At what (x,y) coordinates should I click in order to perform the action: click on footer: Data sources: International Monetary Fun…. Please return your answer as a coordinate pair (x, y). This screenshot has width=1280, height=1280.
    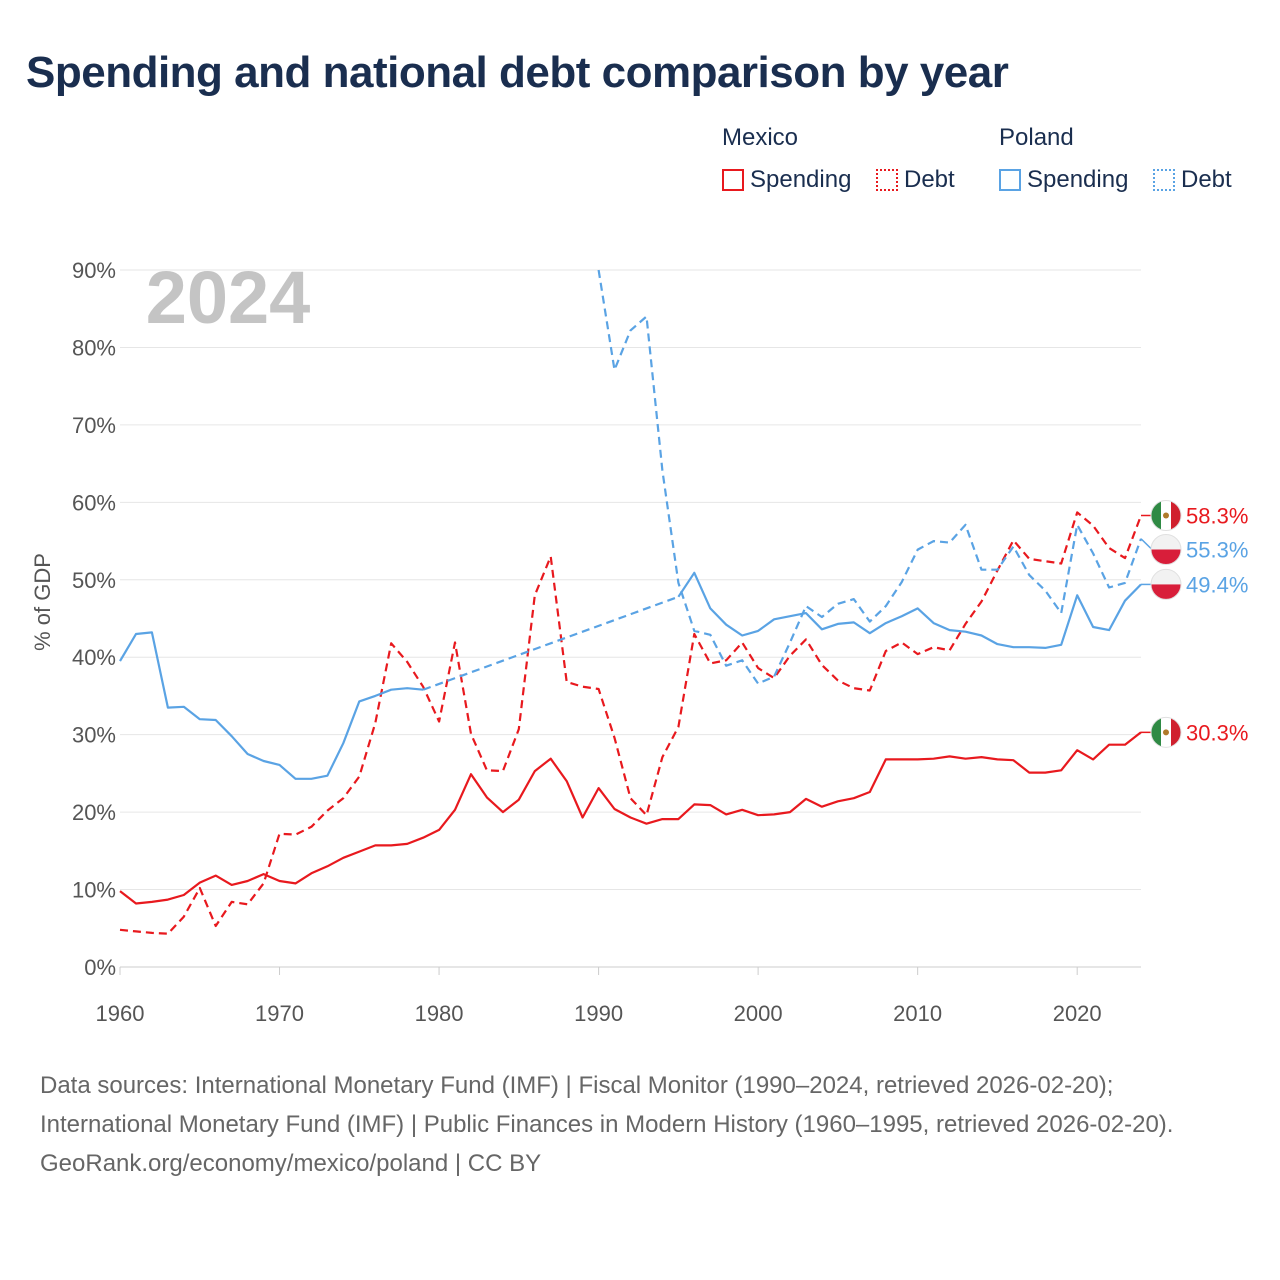
    Looking at the image, I should click on (640, 1124).